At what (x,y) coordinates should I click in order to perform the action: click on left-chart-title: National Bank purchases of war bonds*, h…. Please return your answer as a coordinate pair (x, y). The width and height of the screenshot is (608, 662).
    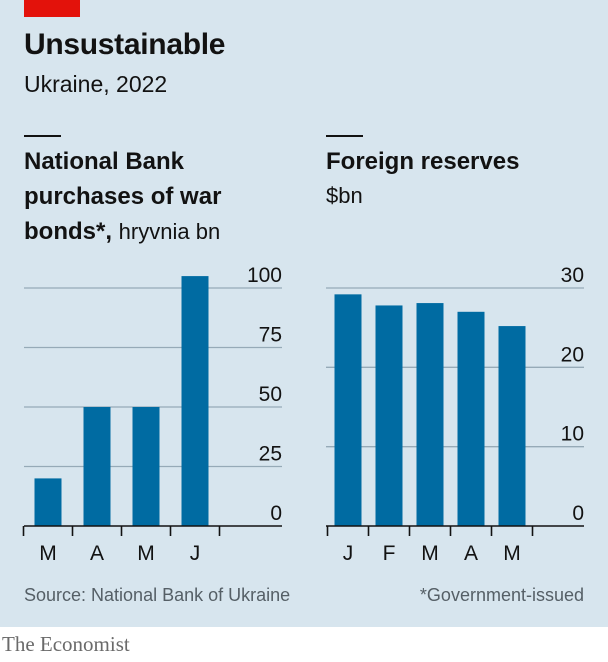
    Looking at the image, I should click on (122, 196).